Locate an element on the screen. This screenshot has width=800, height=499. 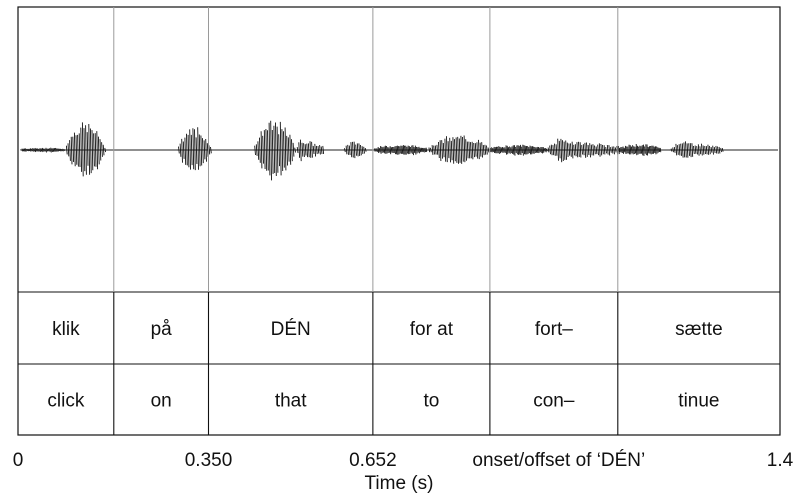
tick-label-4: 1.4 is located at coordinates (780, 460).